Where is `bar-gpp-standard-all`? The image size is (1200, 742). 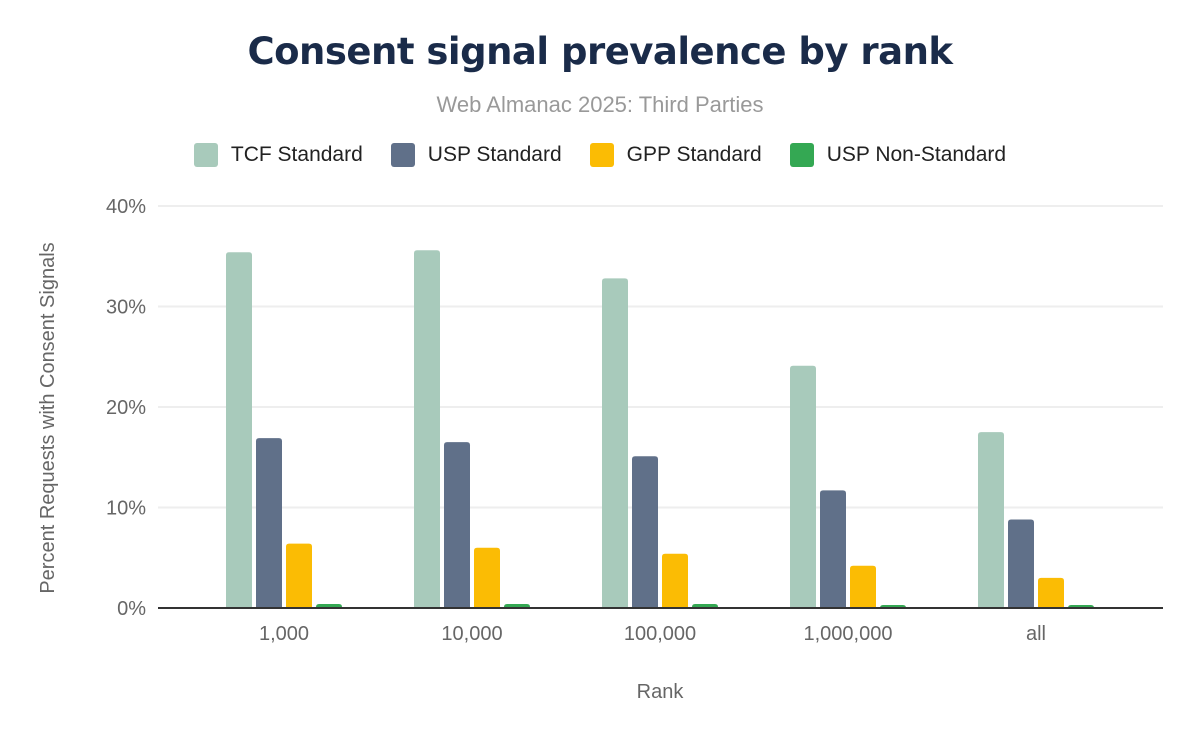 bar-gpp-standard-all is located at coordinates (1051, 592).